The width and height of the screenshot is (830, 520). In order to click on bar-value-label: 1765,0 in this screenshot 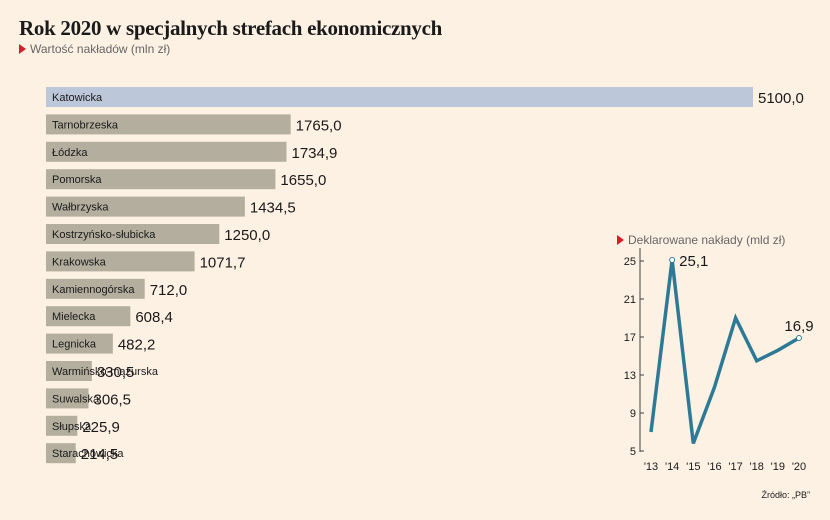, I will do `click(319, 125)`.